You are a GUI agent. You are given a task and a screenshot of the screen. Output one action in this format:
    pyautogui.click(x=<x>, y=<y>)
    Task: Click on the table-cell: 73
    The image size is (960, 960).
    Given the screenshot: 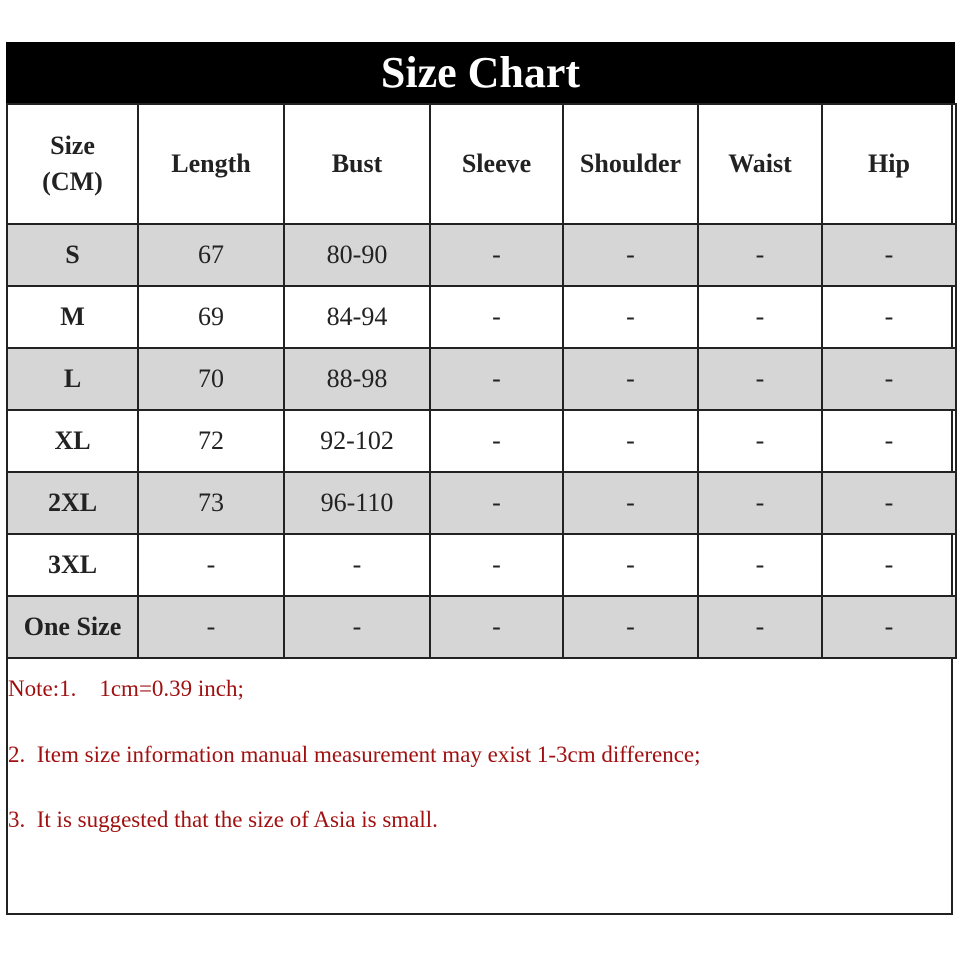 What is the action you would take?
    pyautogui.click(x=211, y=503)
    